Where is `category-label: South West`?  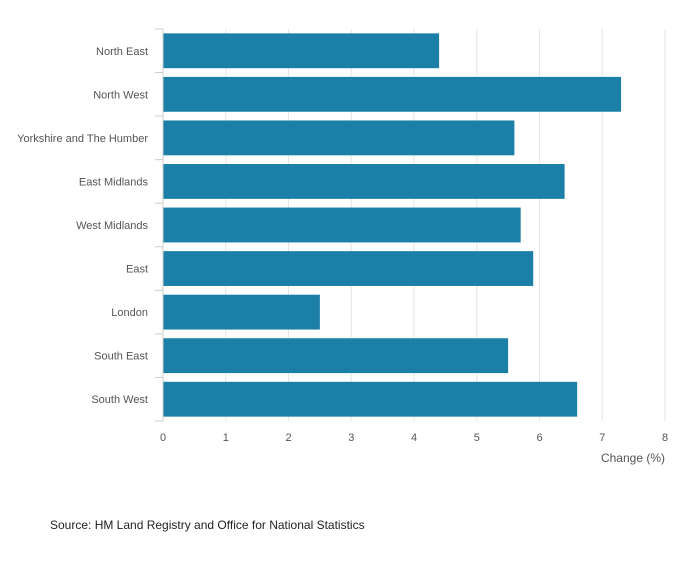 category-label: South West is located at coordinates (119, 400).